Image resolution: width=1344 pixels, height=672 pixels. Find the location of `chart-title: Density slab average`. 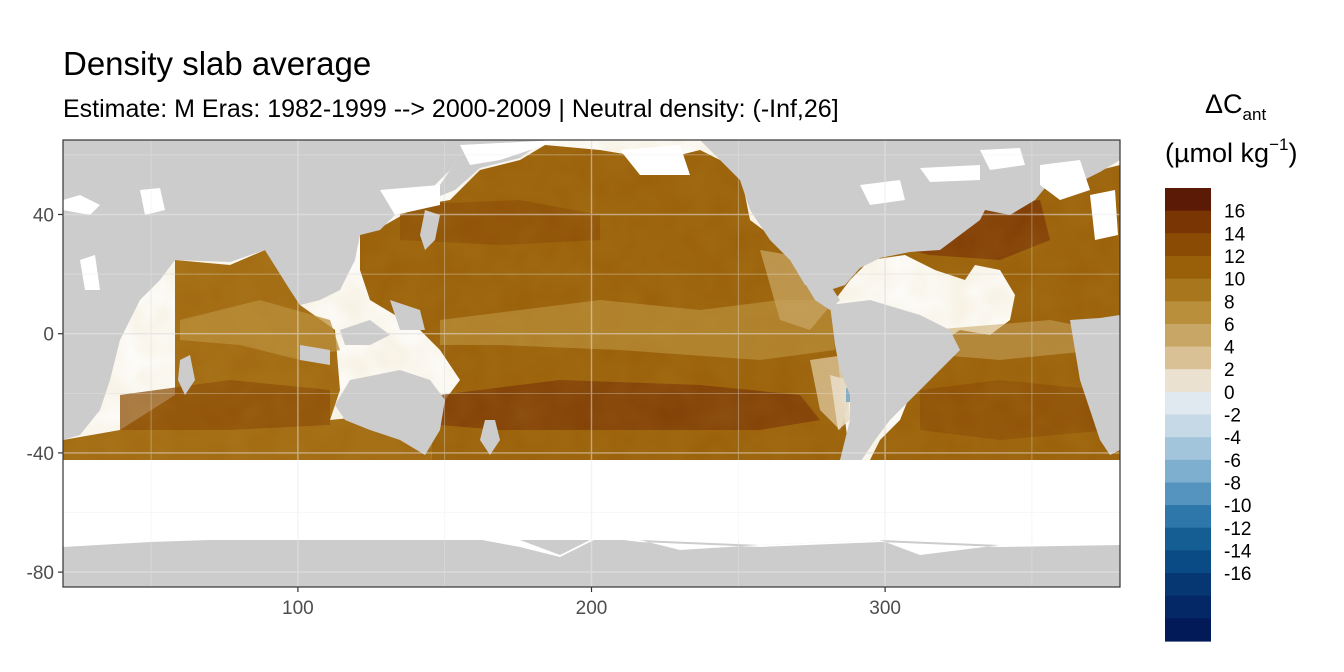

chart-title: Density slab average is located at coordinates (217, 63).